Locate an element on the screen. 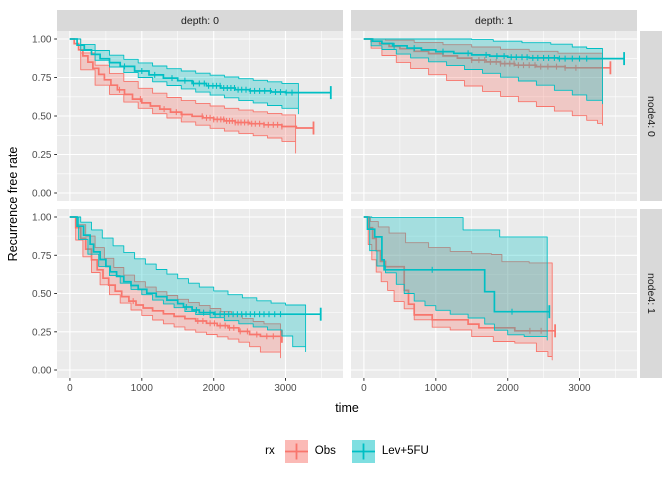  legend: rx Obs Lev+5FU is located at coordinates (347, 451).